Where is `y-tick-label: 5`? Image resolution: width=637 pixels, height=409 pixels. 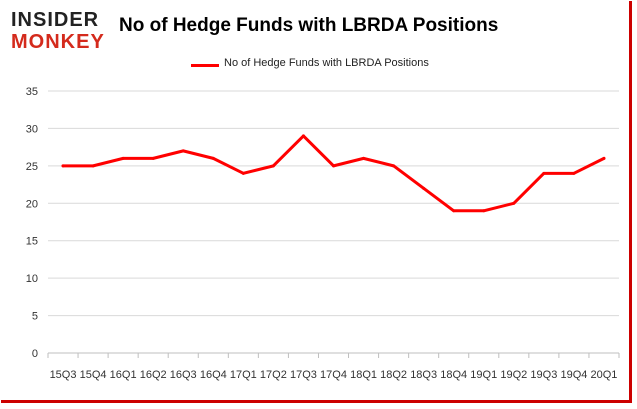 y-tick-label: 5 is located at coordinates (35, 317).